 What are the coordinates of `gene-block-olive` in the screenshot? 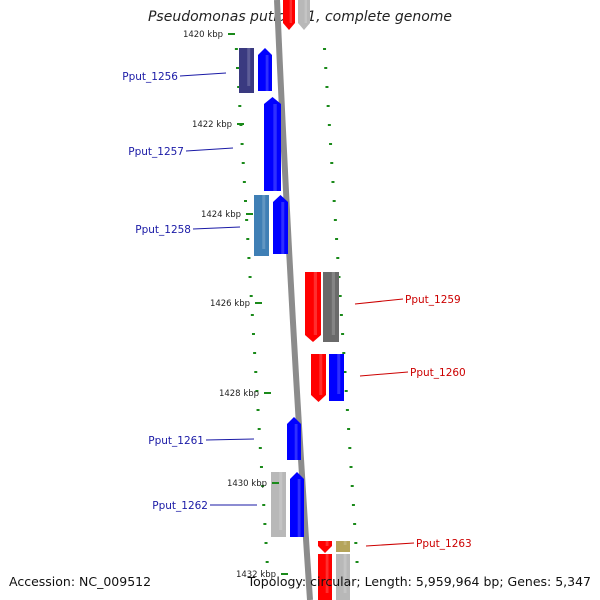 It's located at (343, 546).